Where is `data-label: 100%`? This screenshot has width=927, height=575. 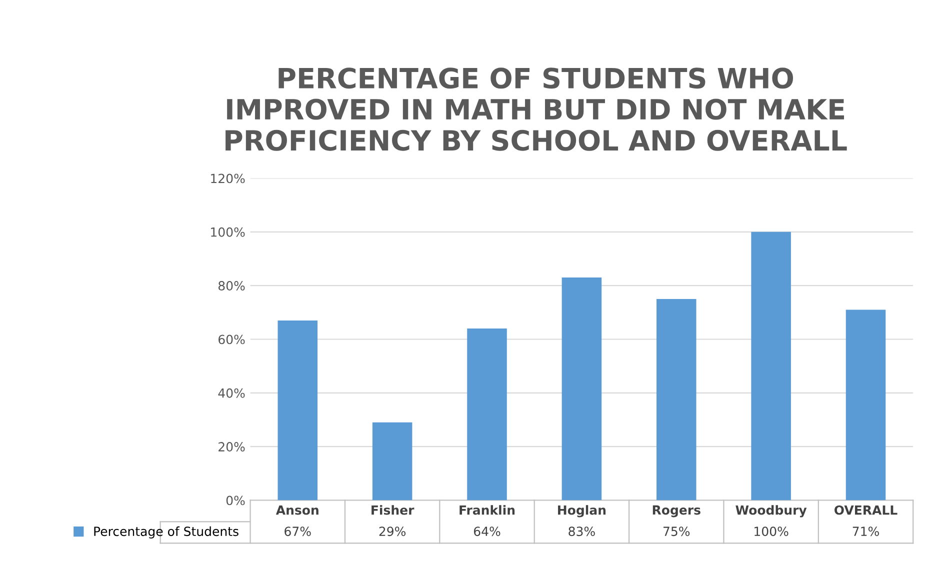 data-label: 100% is located at coordinates (771, 531).